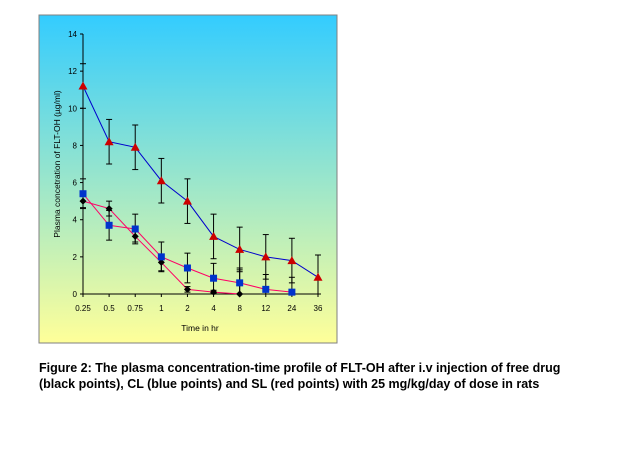  I want to click on y-tick-label: 14, so click(72, 34).